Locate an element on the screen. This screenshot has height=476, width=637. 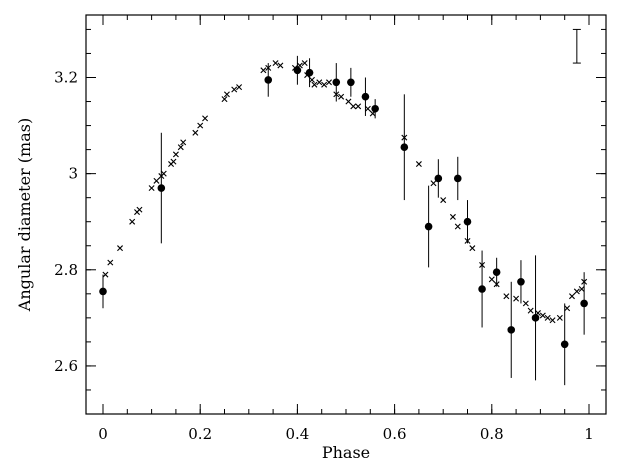
x-tick-label: 0.8 is located at coordinates (492, 434).